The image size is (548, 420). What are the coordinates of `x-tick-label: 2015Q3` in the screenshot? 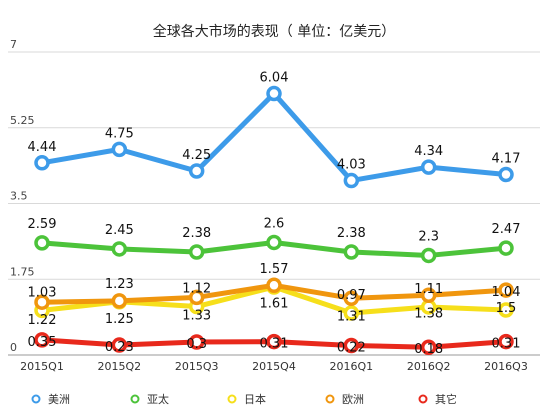 It's located at (197, 366).